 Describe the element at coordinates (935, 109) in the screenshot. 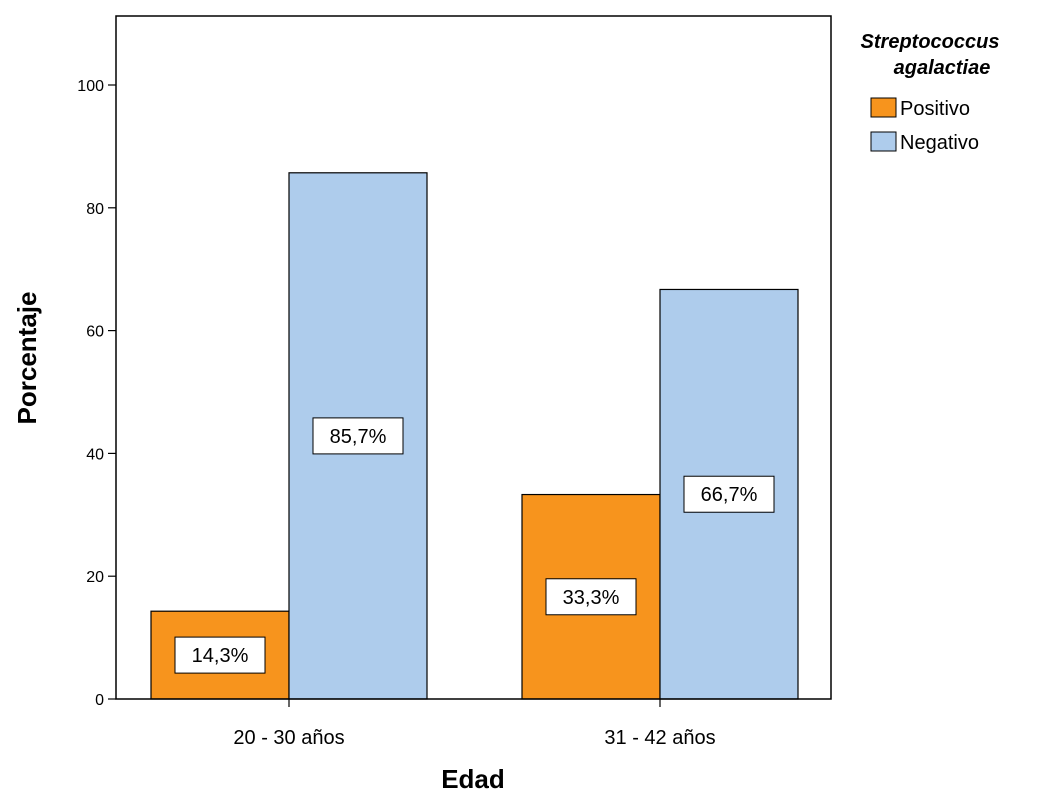

I see `legend-label-positivo: Positivo` at that location.